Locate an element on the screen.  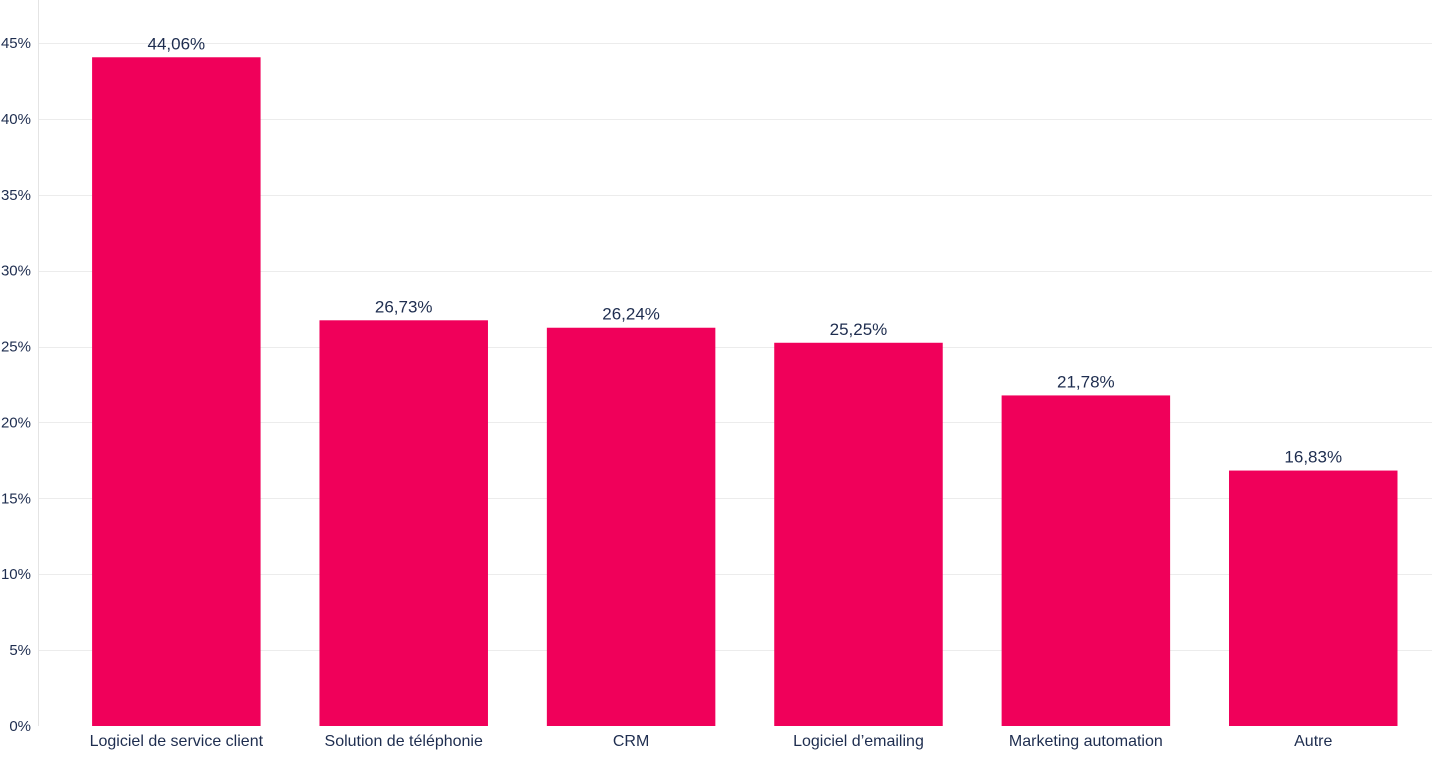
data-label: 21,78% is located at coordinates (1086, 381).